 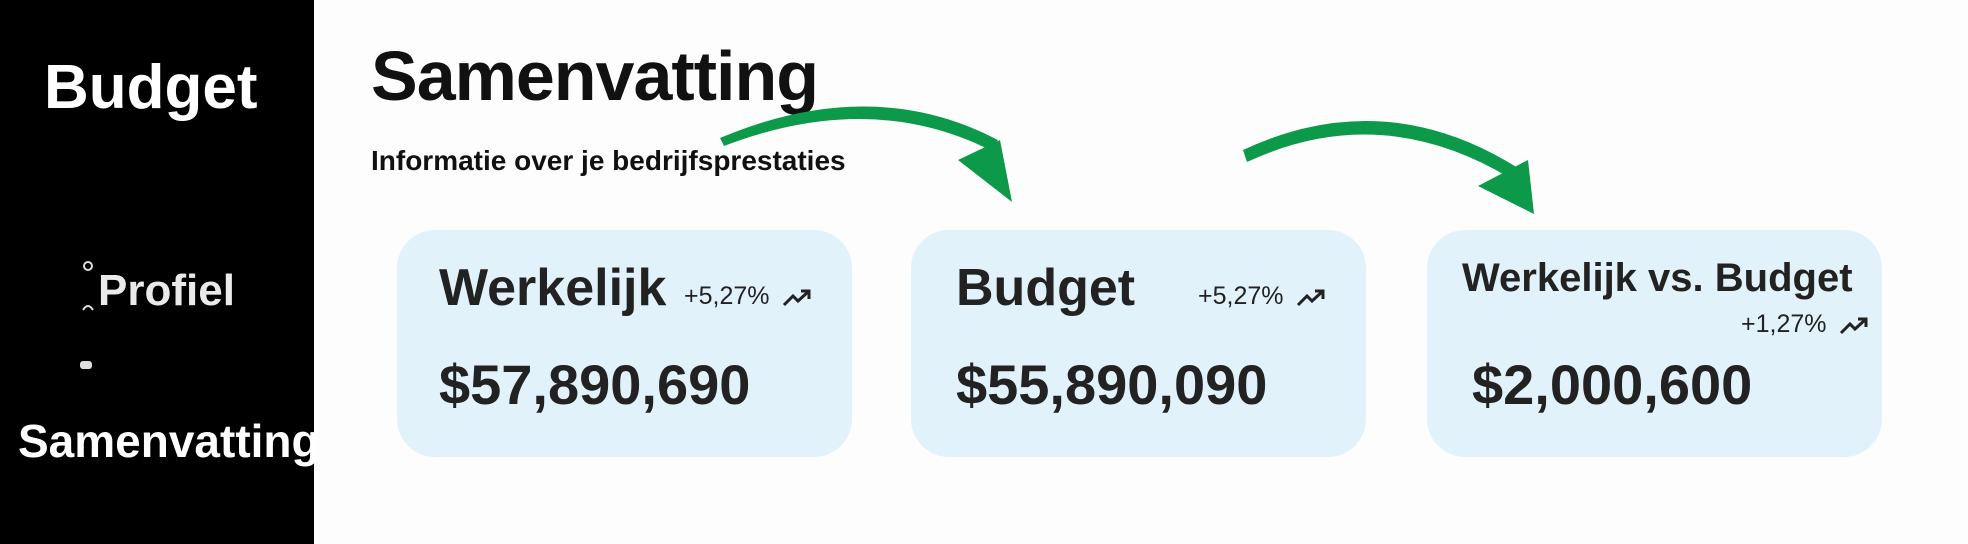 What do you see at coordinates (553, 288) in the screenshot?
I see `card-label: Werkelijk` at bounding box center [553, 288].